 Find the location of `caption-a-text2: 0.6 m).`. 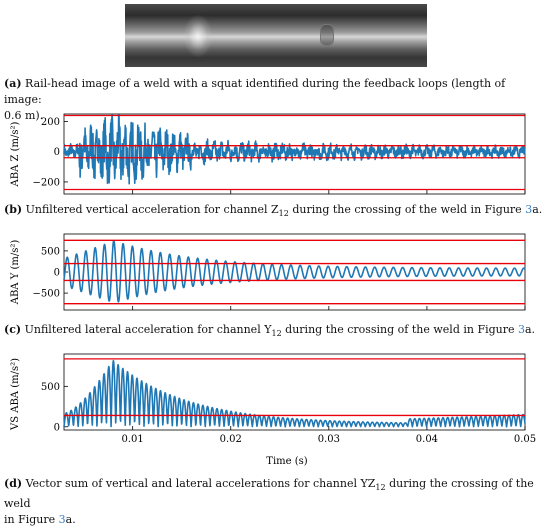

caption-a-text2: 0.6 m). is located at coordinates (24, 115).